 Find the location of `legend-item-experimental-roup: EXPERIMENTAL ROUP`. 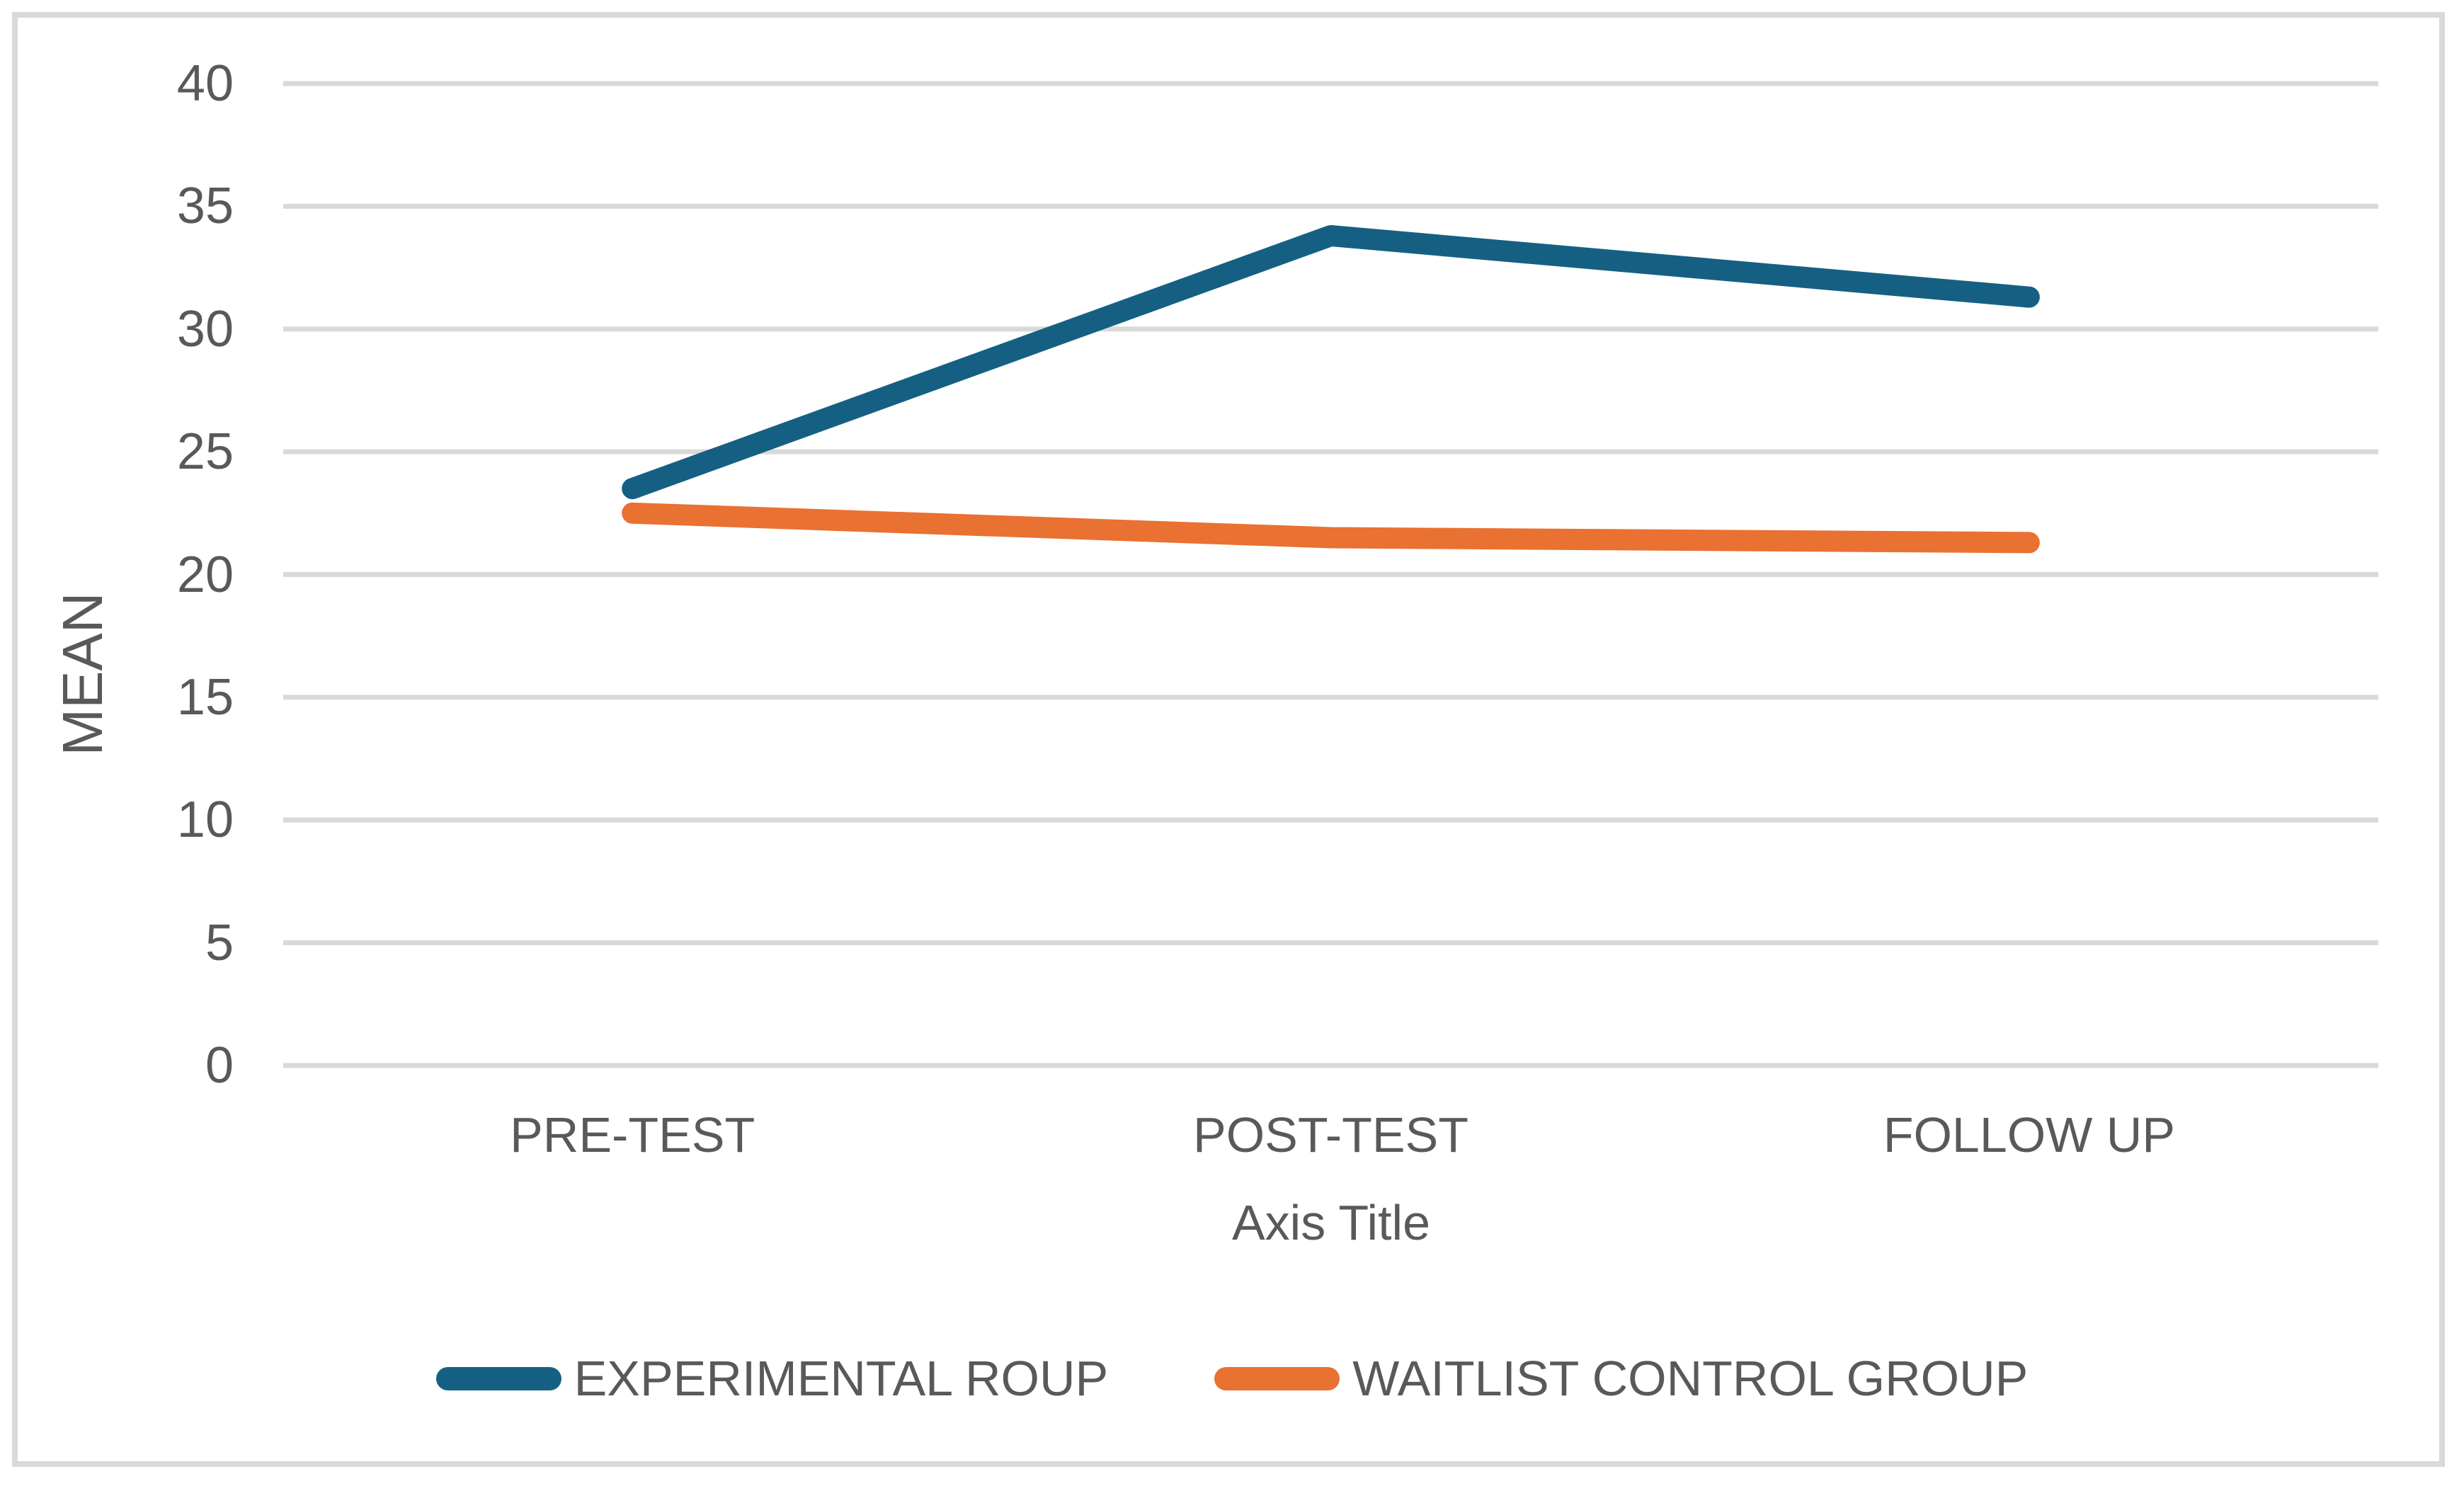

legend-item-experimental-roup: EXPERIMENTAL ROUP is located at coordinates (772, 1378).